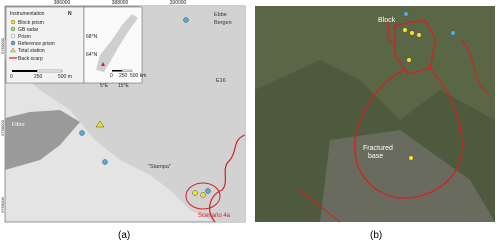 The width and height of the screenshot is (500, 250). I want to click on legend-item: Prism, so click(24, 37).